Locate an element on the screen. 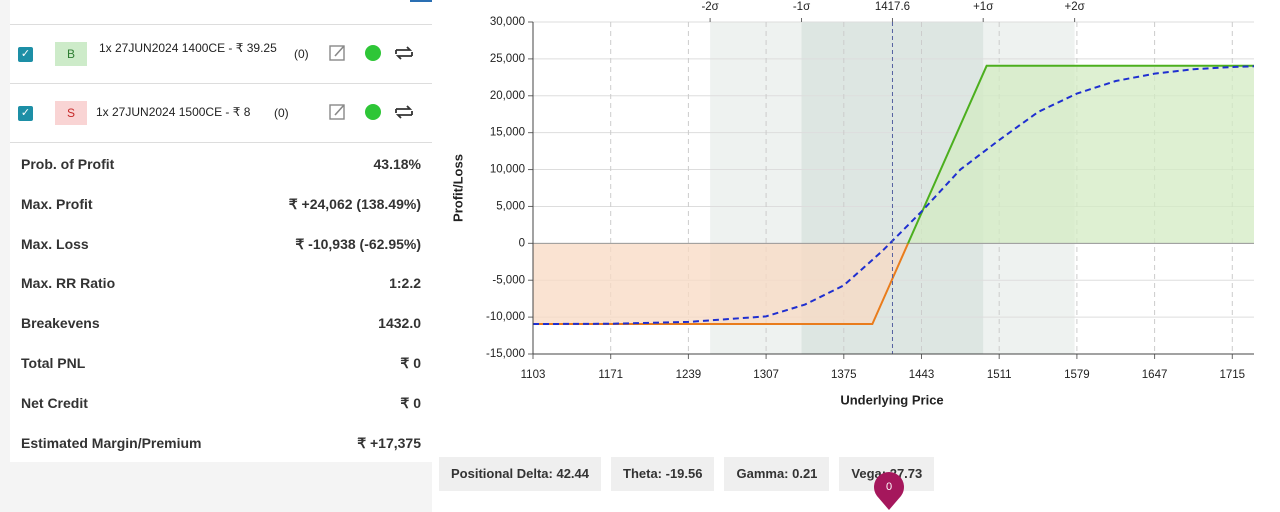 The width and height of the screenshot is (1280, 512). stat-label: Max. RR Ratio is located at coordinates (68, 283).